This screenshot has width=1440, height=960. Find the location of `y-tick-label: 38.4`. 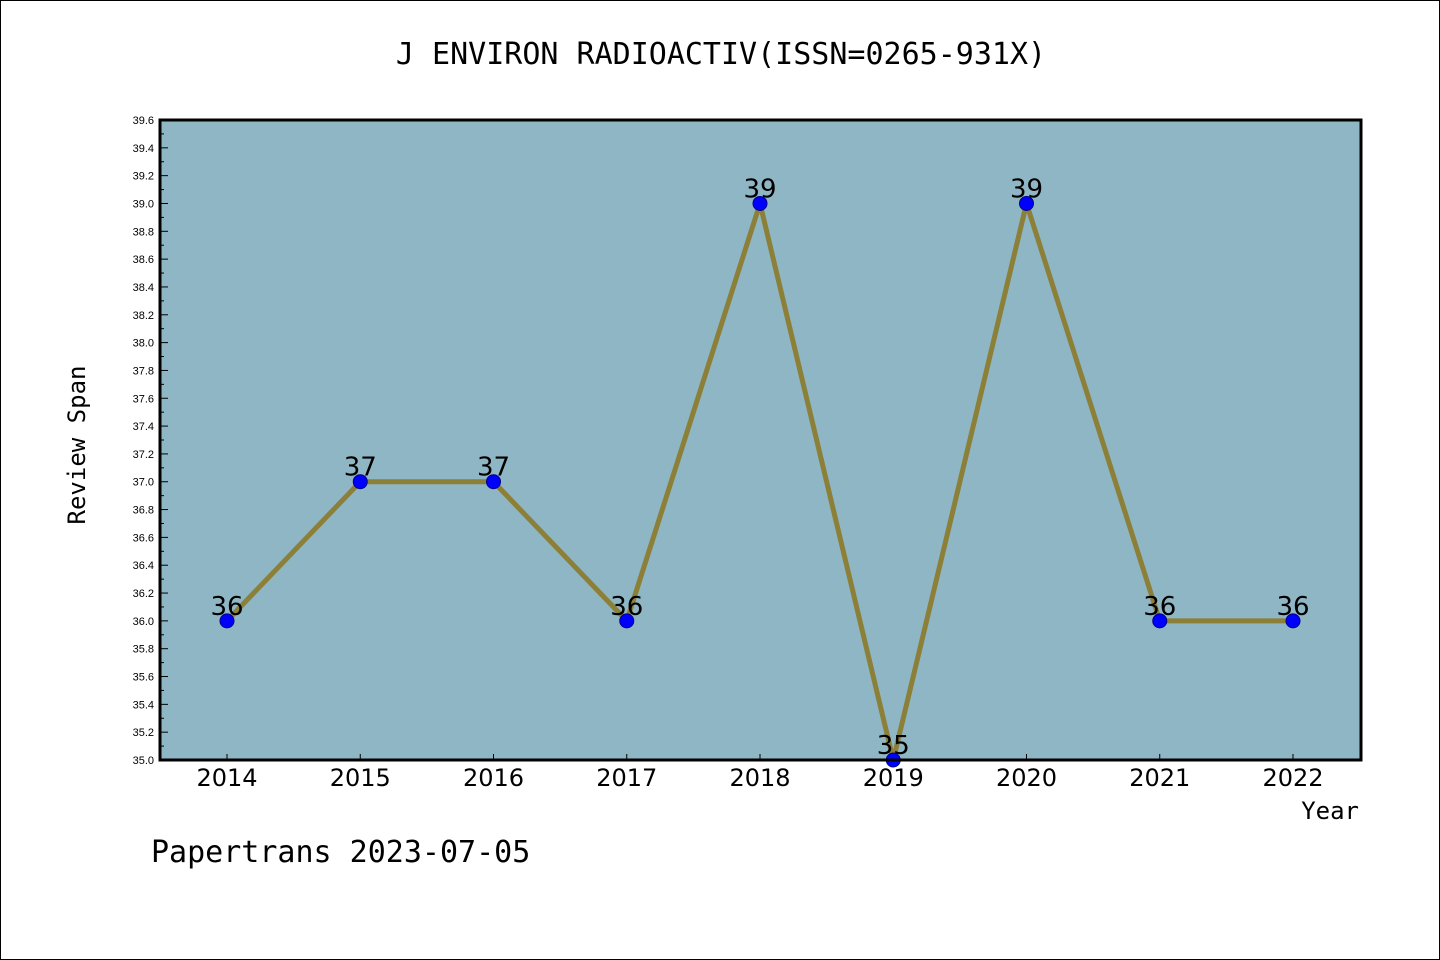

y-tick-label: 38.4 is located at coordinates (143, 288).